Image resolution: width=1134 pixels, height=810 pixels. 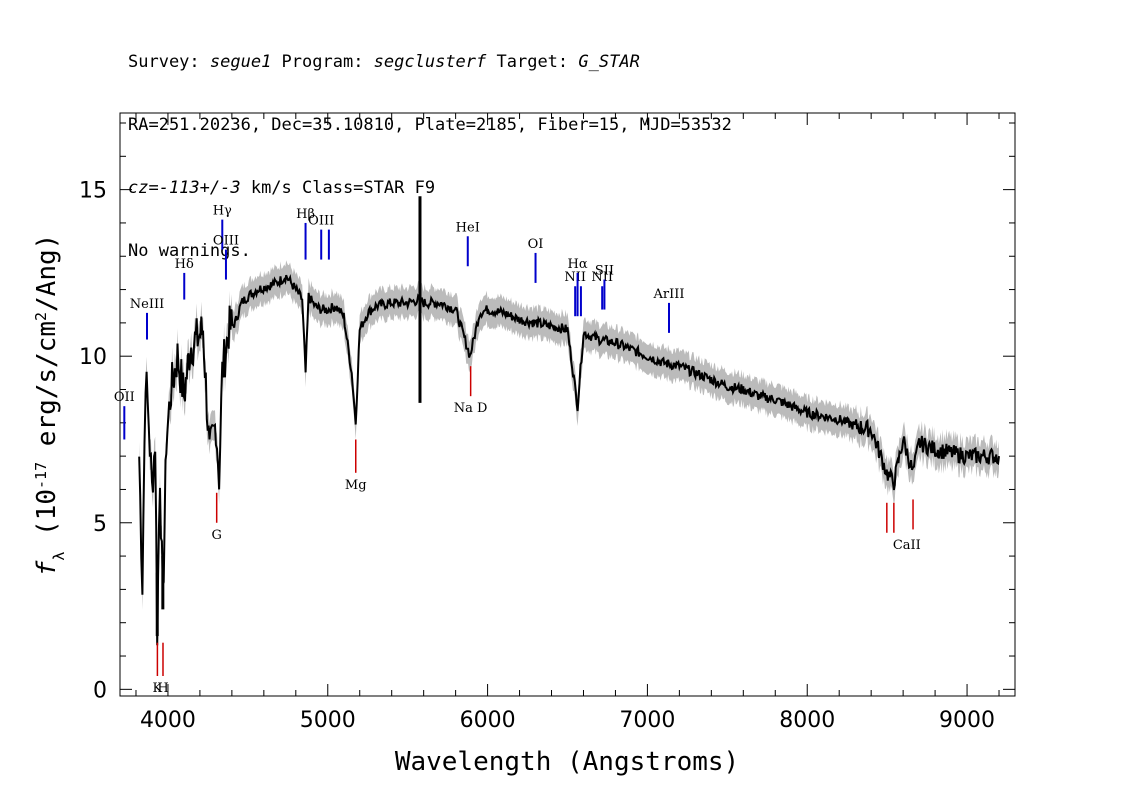 I want to click on y-axis-title-part: -17, so click(x=41, y=475).